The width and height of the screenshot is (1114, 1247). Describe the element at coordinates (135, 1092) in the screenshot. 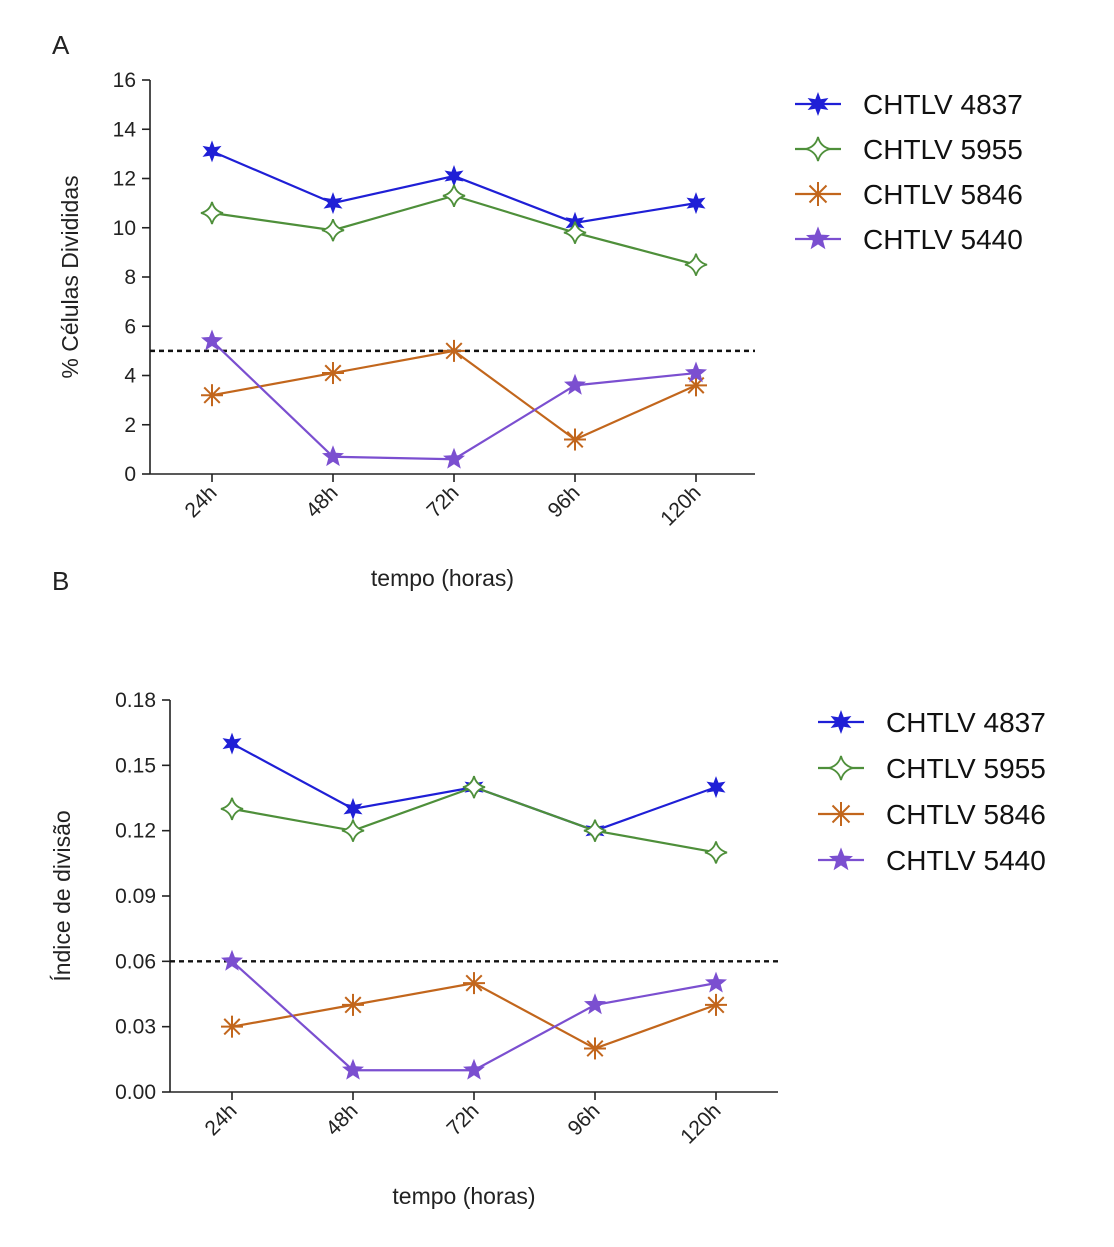

I see `y-tick-label: 0.00` at that location.